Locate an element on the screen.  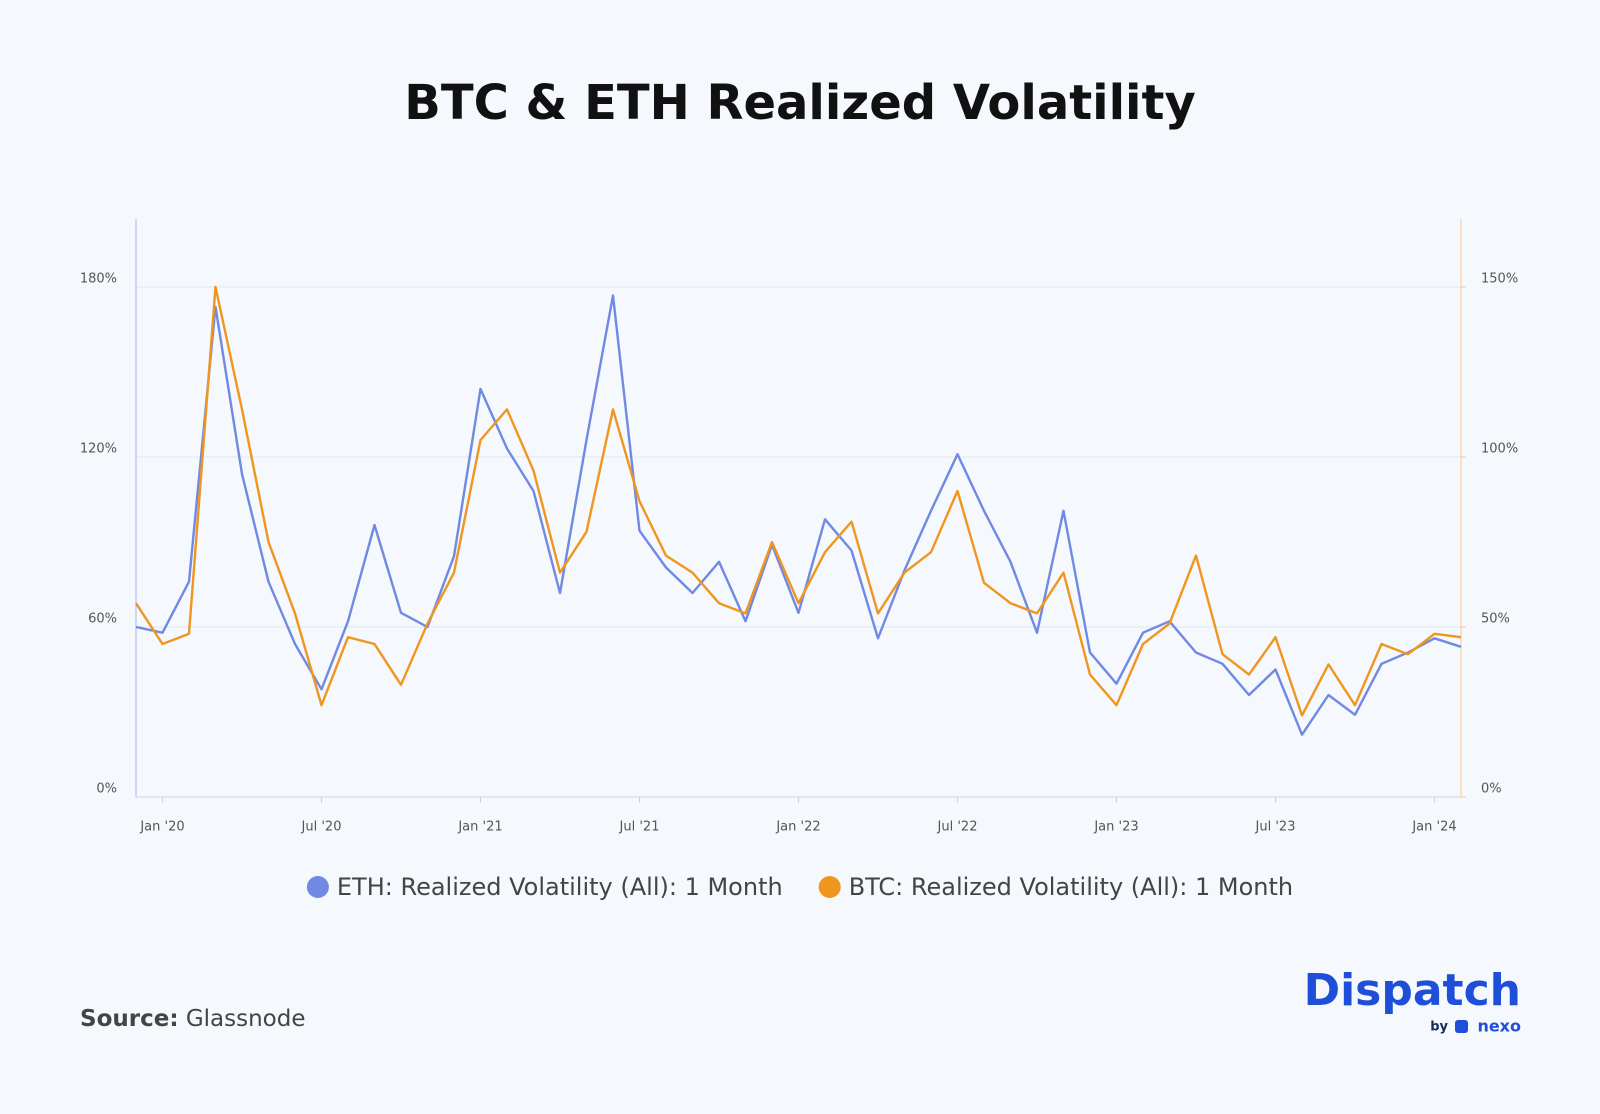
y2-tick-label: 100% is located at coordinates (1499, 449).